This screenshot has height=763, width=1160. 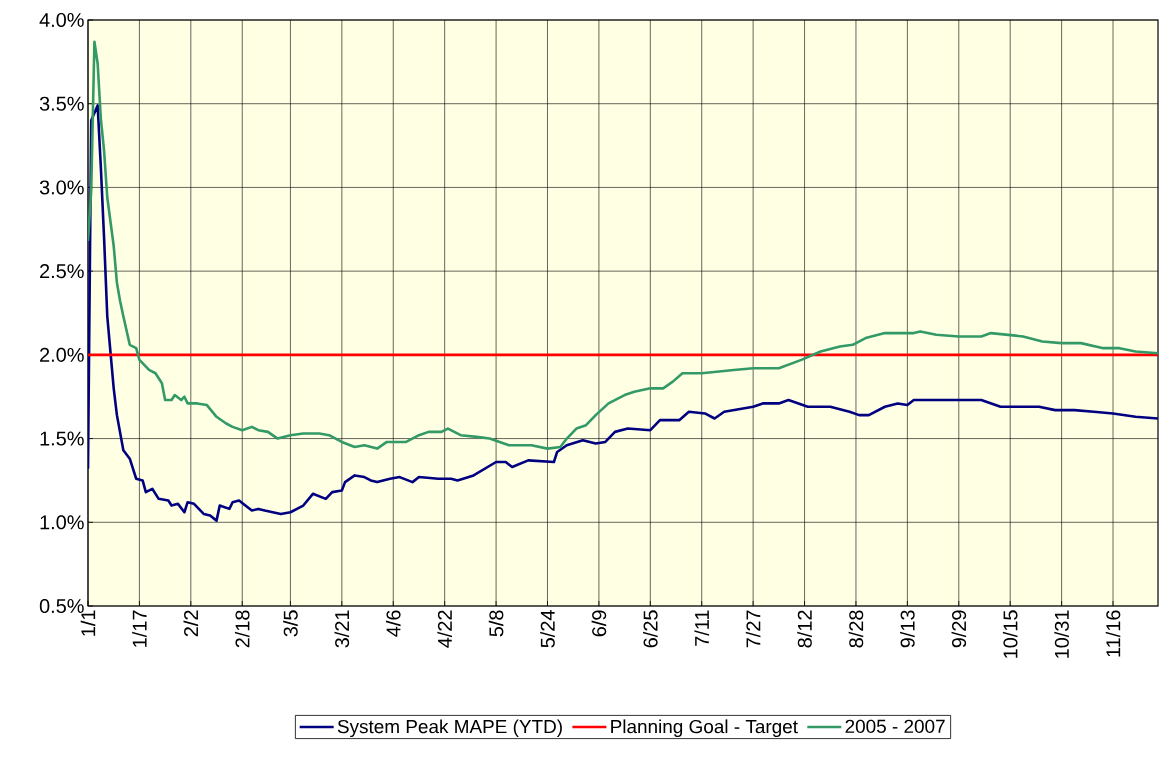 I want to click on y-tick-label: 2.5%, so click(x=62, y=271).